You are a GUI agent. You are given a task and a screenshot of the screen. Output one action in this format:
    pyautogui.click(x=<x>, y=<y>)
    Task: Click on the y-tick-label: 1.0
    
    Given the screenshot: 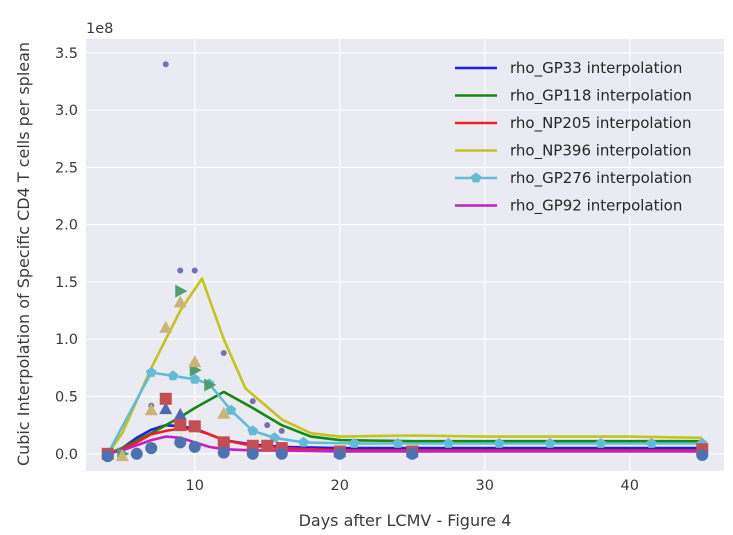 What is the action you would take?
    pyautogui.click(x=66, y=340)
    